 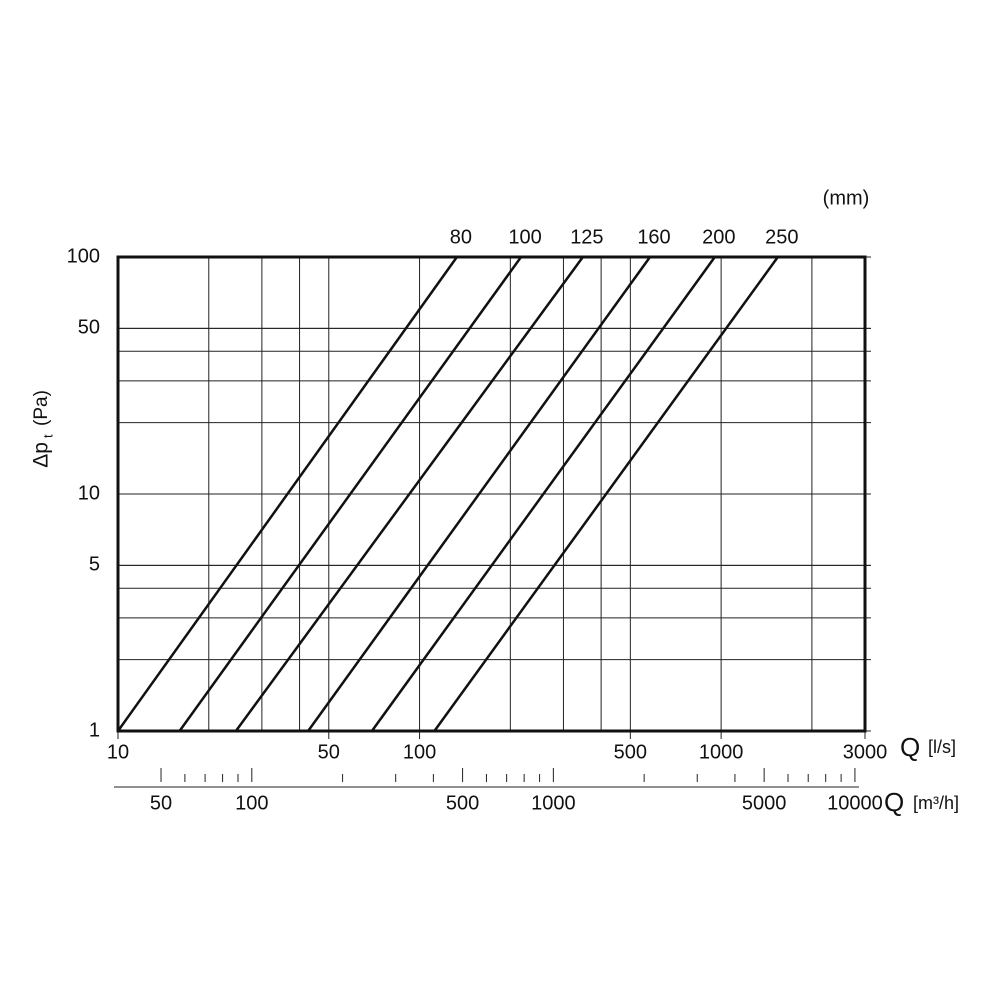 What do you see at coordinates (894, 802) in the screenshot?
I see `x2-label: Q` at bounding box center [894, 802].